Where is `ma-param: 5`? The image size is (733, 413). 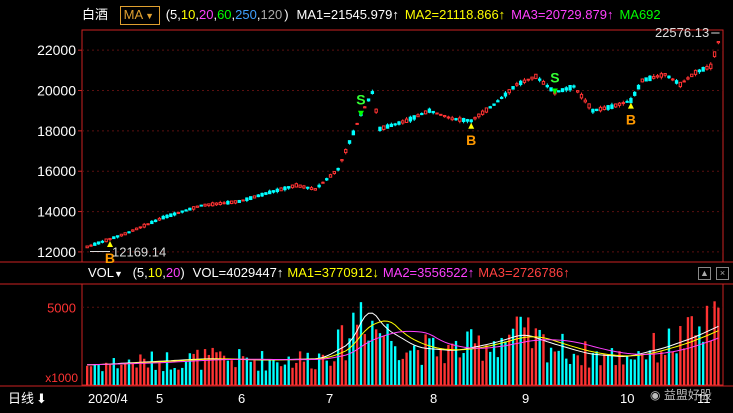
ma-param: 5 is located at coordinates (174, 14).